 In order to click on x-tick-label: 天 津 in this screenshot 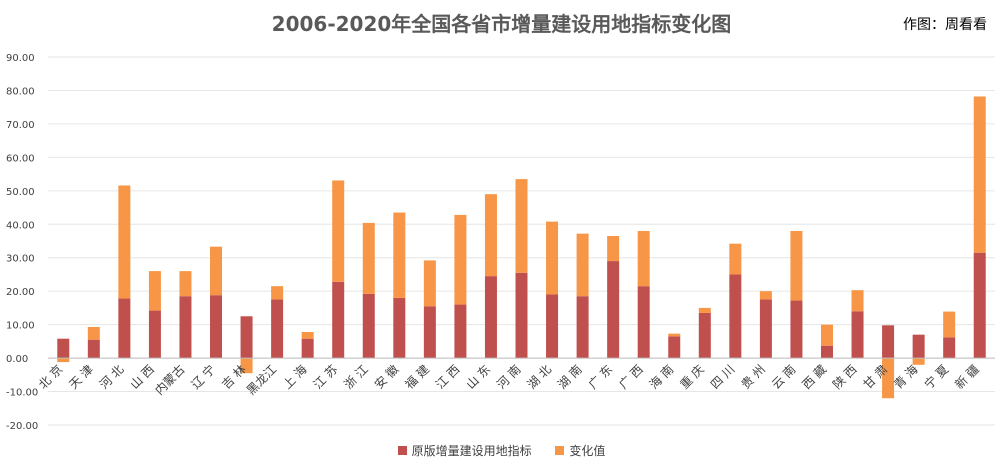, I will do `click(81, 377)`.